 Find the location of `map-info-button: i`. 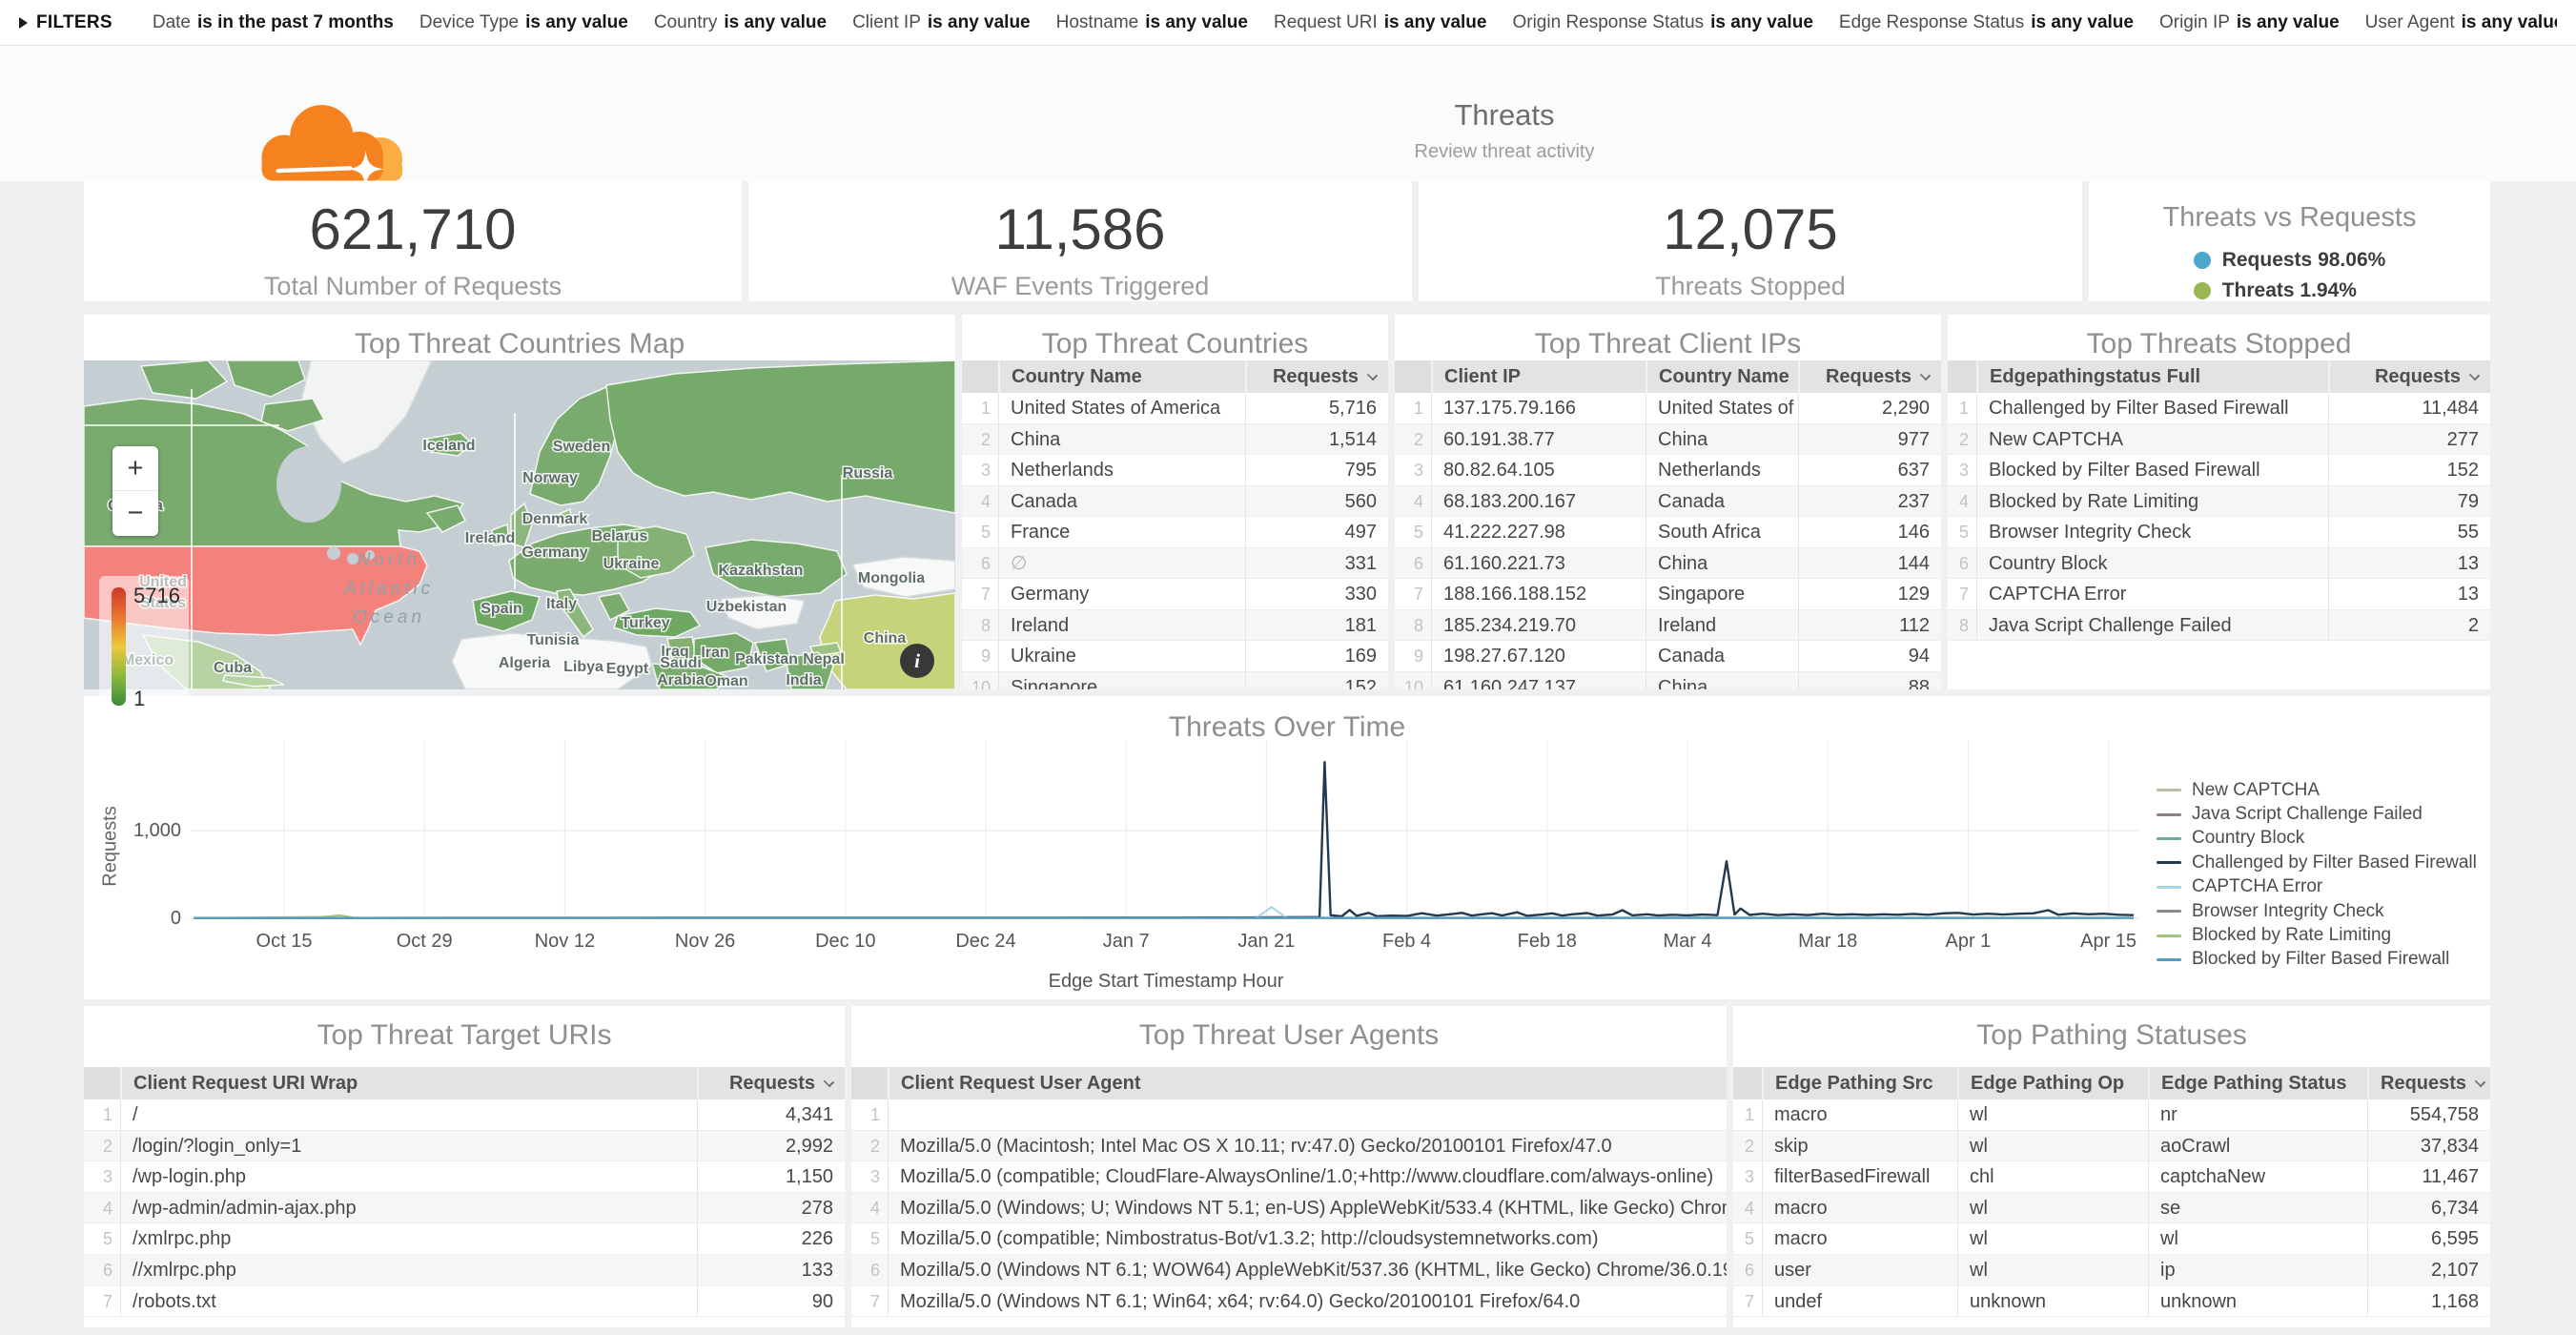

map-info-button: i is located at coordinates (917, 661).